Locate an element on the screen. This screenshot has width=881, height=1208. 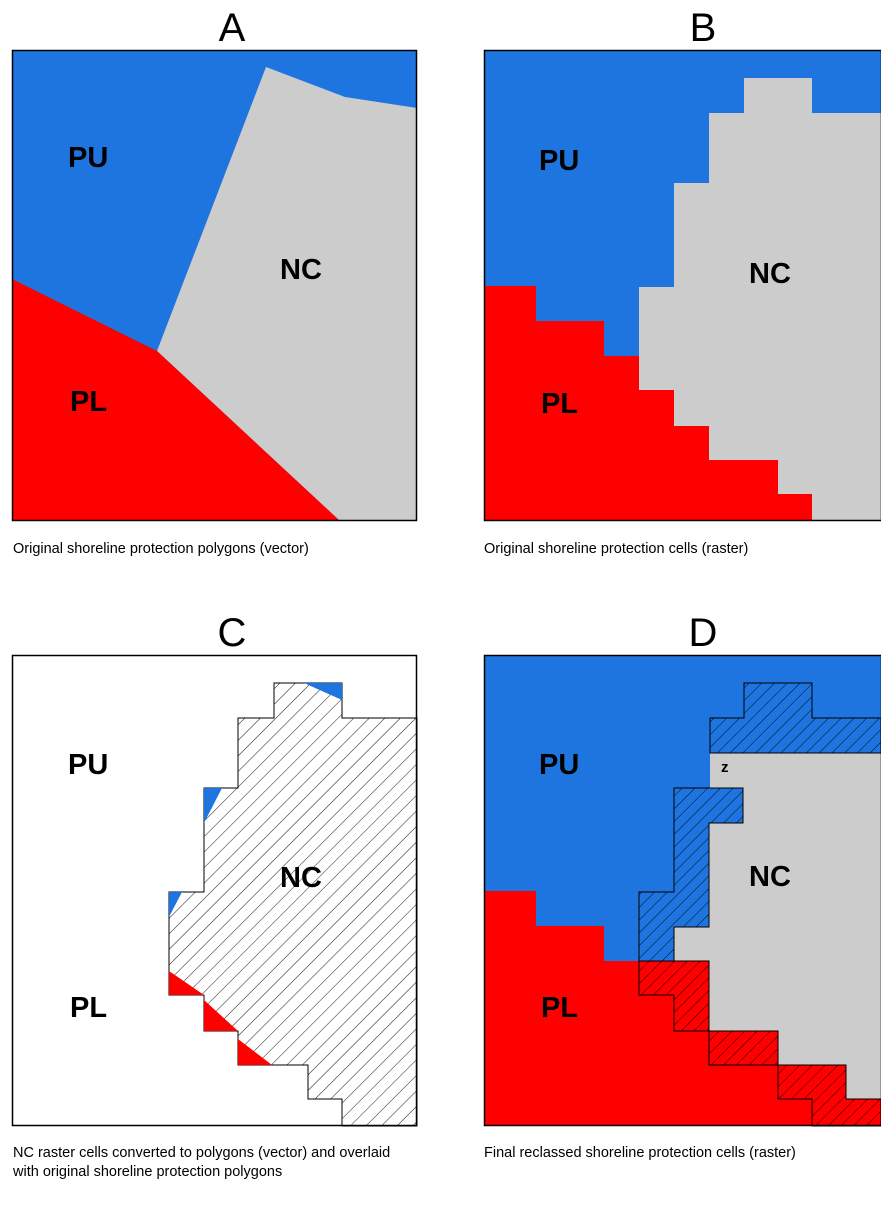
panel-c-overlap-slivers is located at coordinates (255, 874).